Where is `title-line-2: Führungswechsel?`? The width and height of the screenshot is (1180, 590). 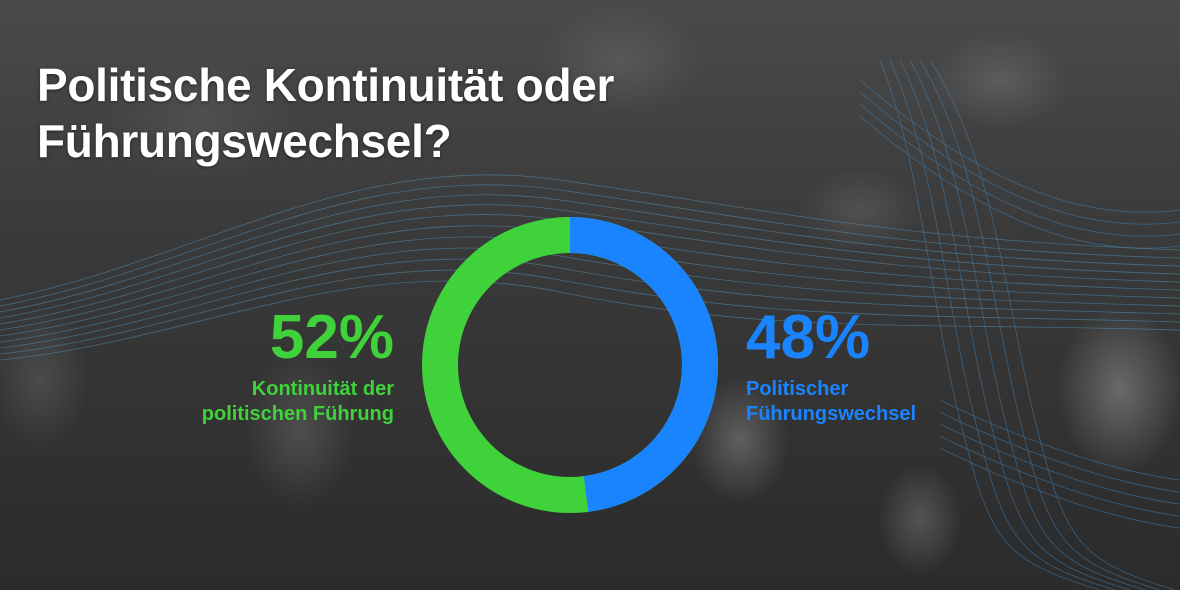
title-line-2: Führungswechsel? is located at coordinates (244, 140).